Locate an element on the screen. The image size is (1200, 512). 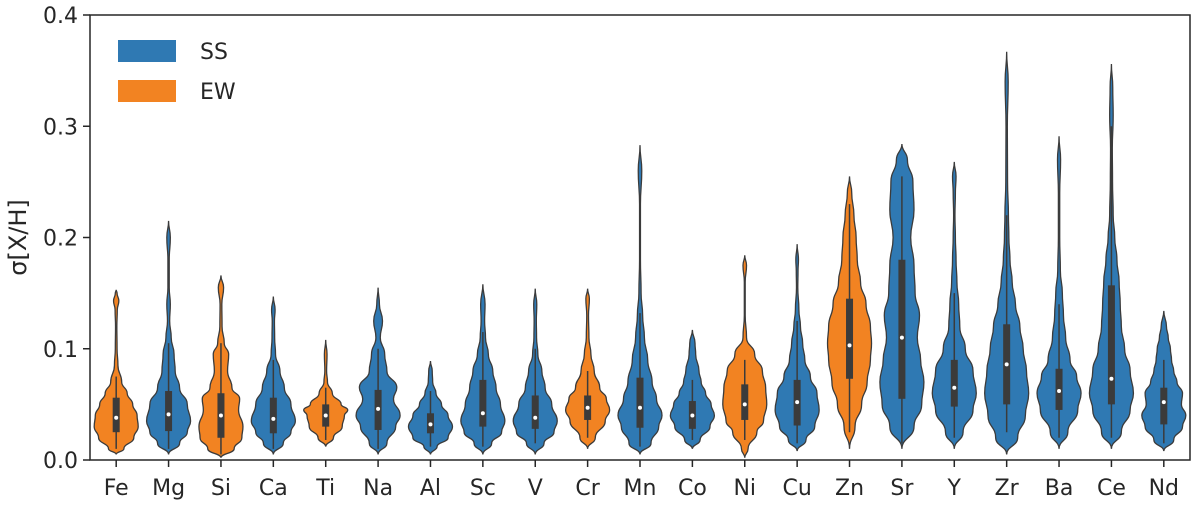
violin-cr is located at coordinates (587, 368).